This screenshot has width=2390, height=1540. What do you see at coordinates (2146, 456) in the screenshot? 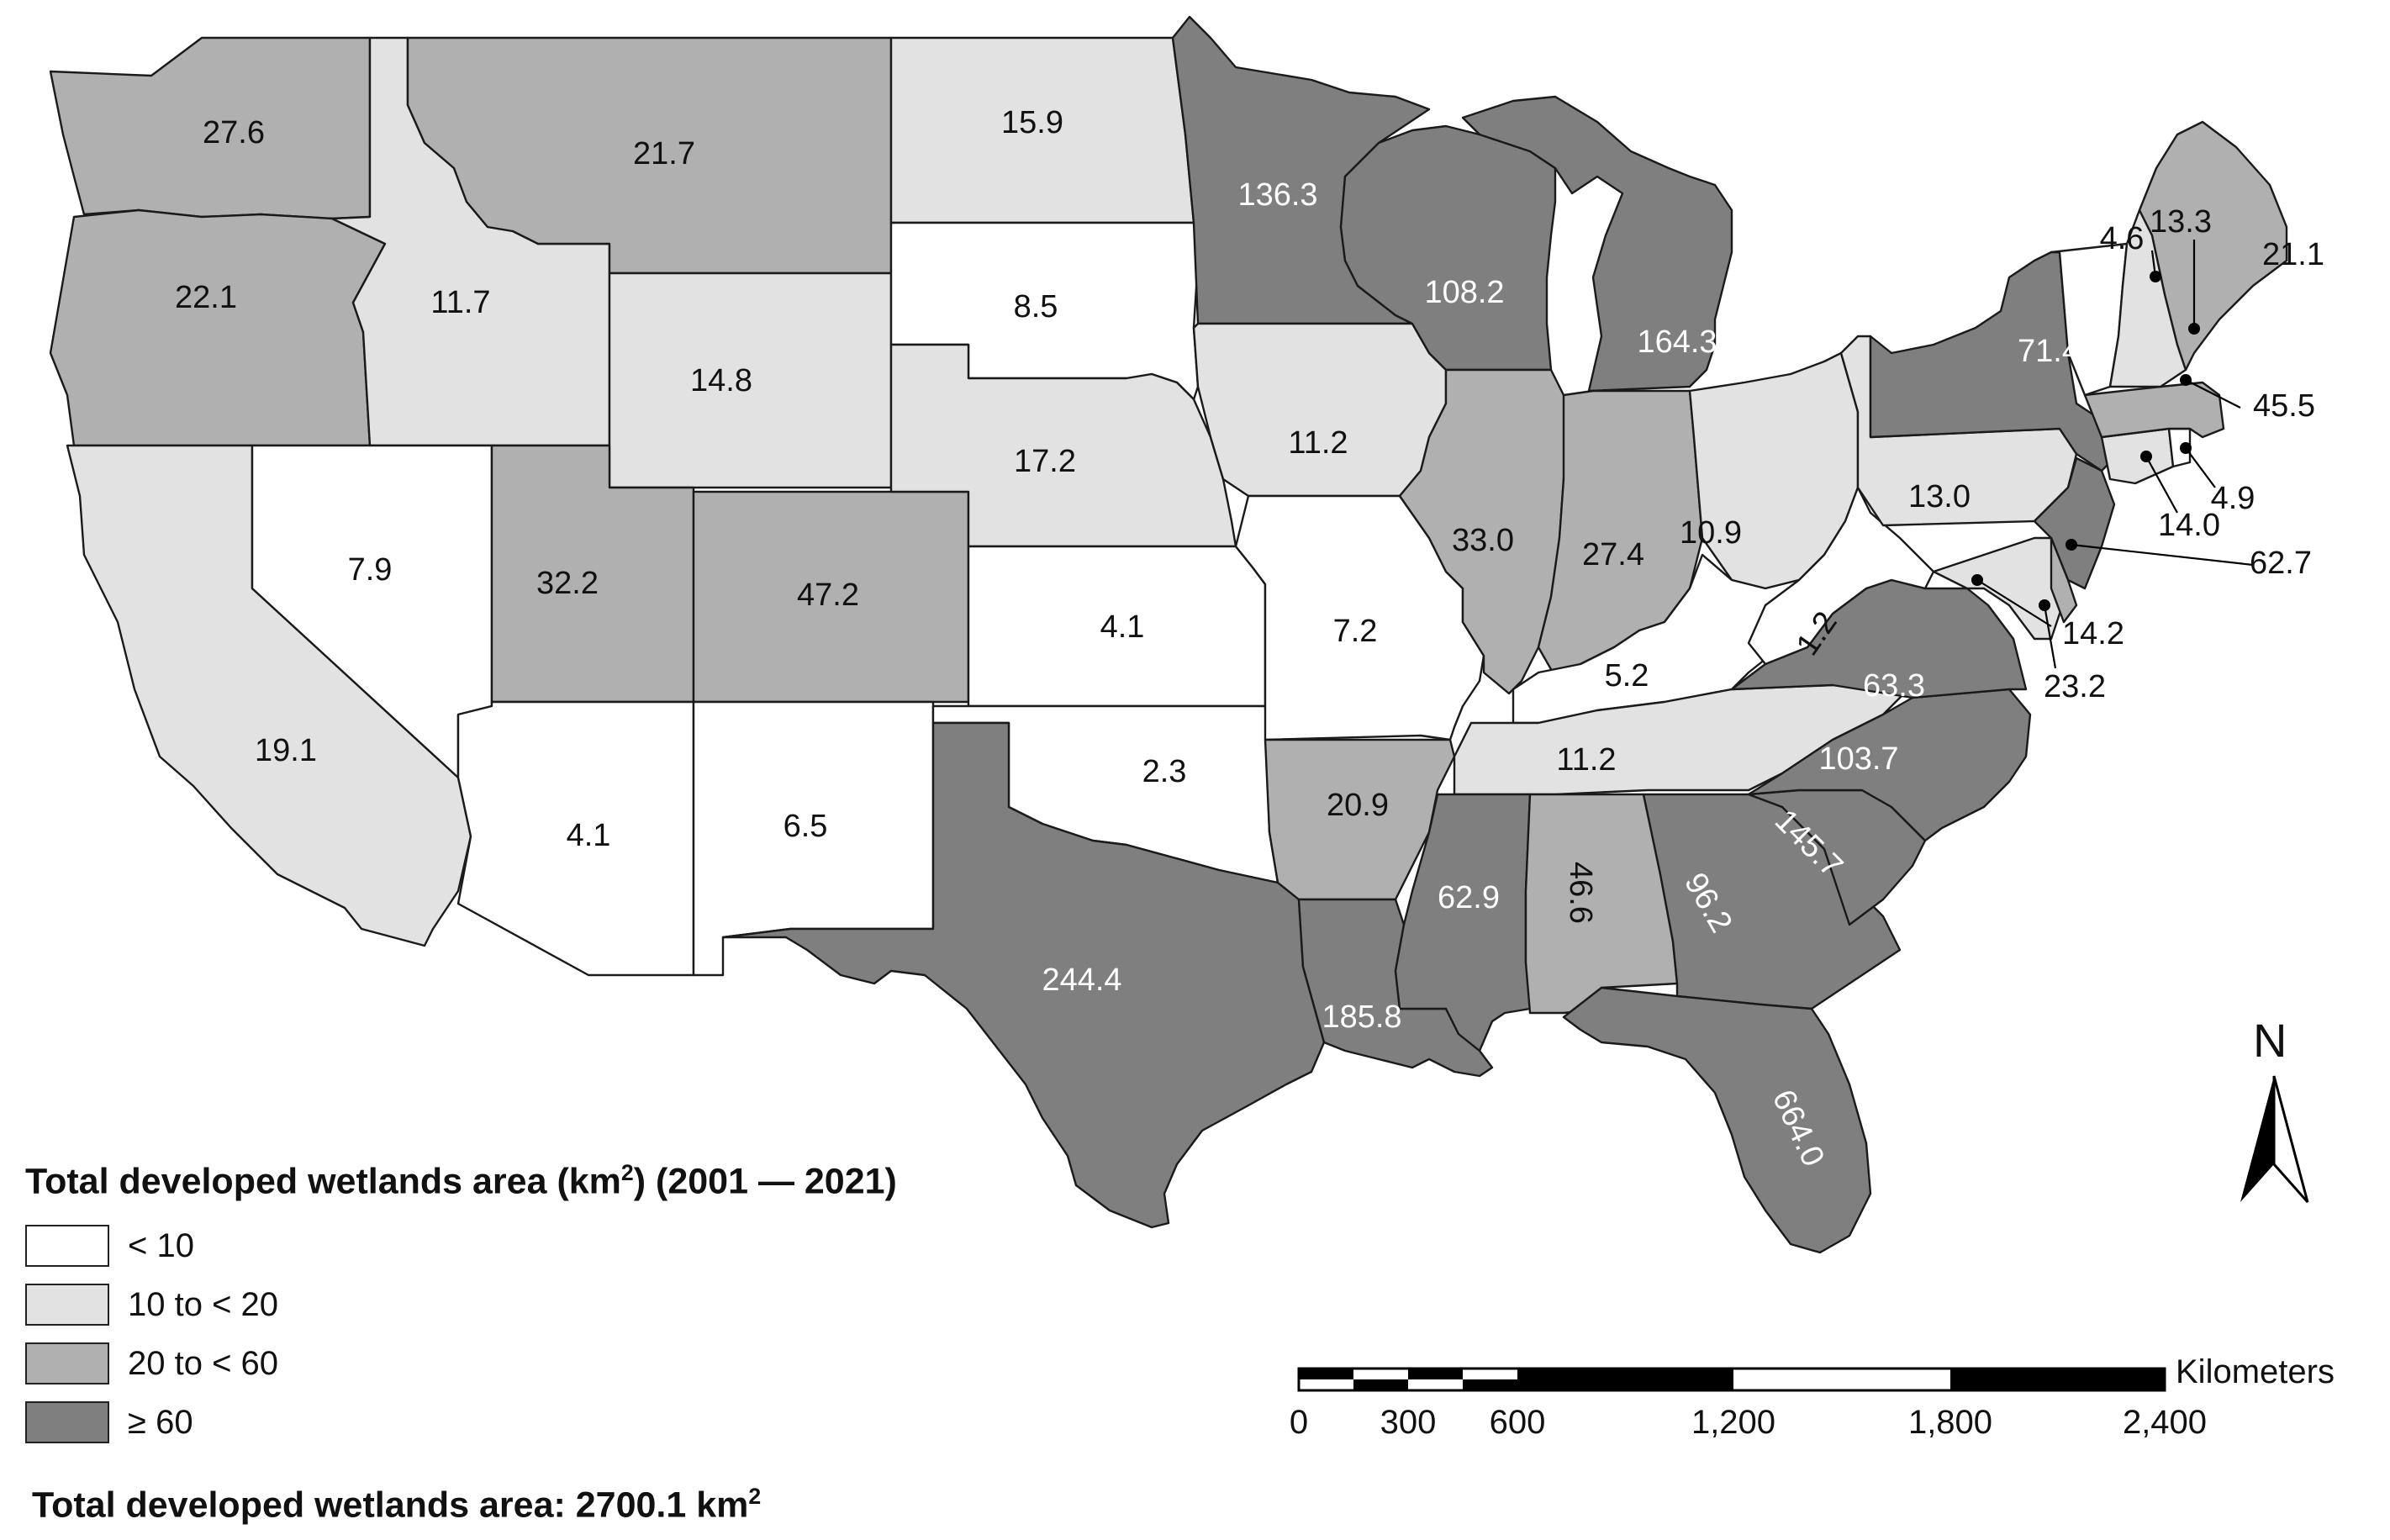
I see `leader-dot-connecticut` at bounding box center [2146, 456].